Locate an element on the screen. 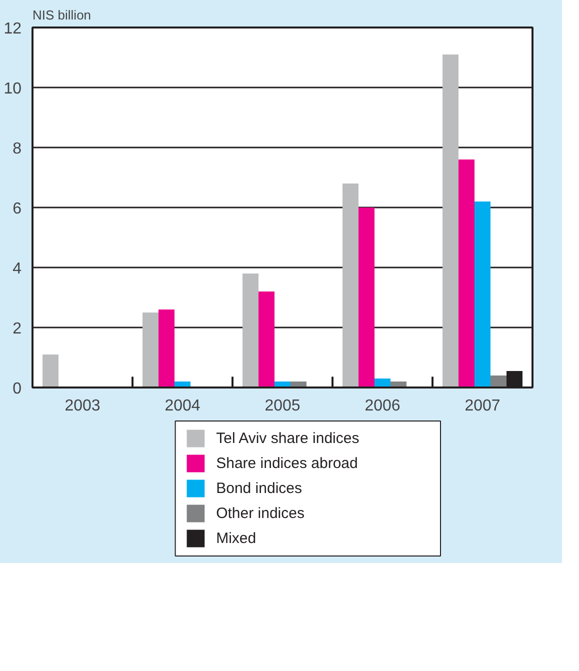  y-tick-label: 2 is located at coordinates (17, 329).